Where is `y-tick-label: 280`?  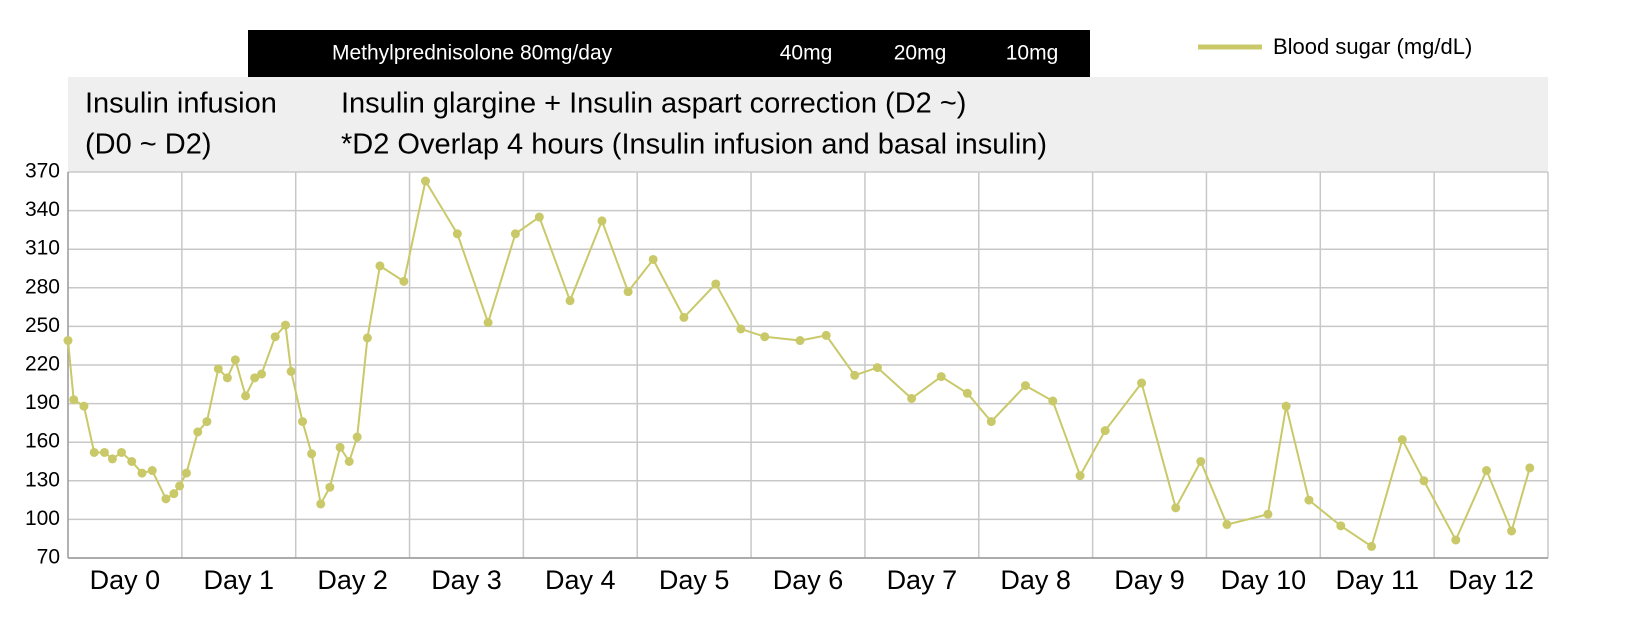
y-tick-label: 280 is located at coordinates (42, 286).